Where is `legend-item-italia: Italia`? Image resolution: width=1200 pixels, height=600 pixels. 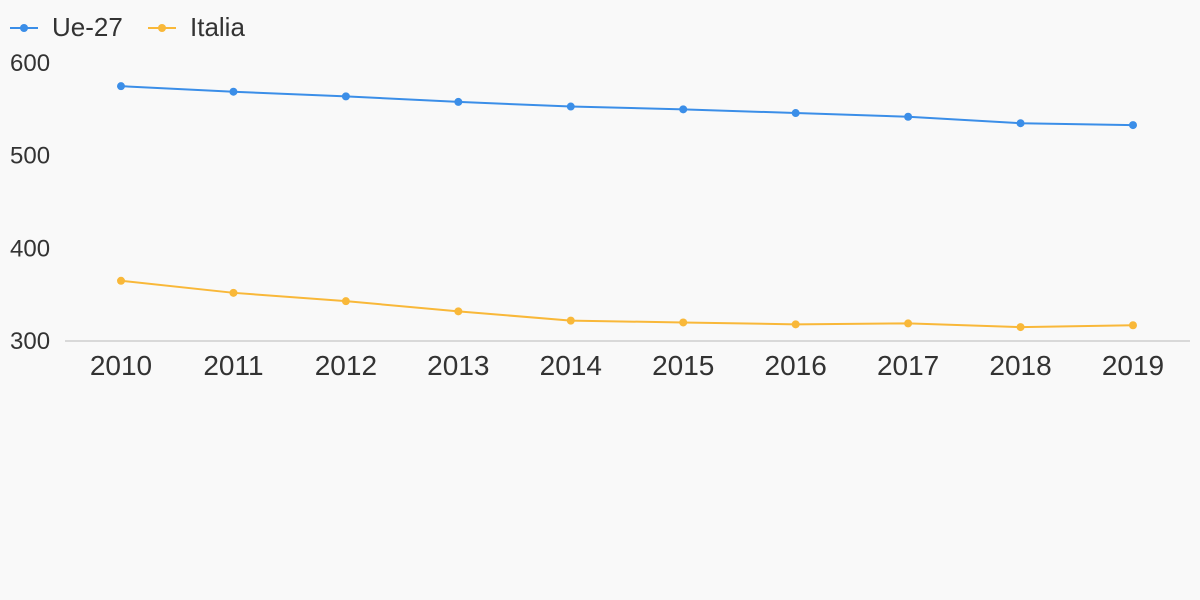
legend-item-italia: Italia is located at coordinates (196, 27).